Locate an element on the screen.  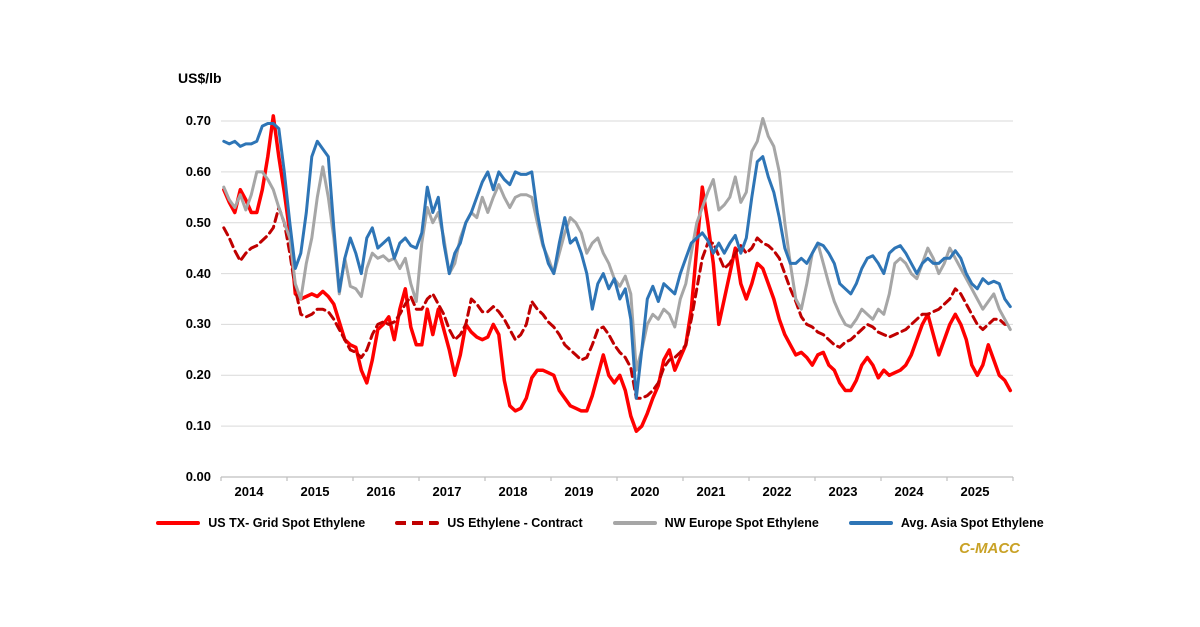
legend-label: Avg. Asia Spot Ethylene is located at coordinates (972, 523).